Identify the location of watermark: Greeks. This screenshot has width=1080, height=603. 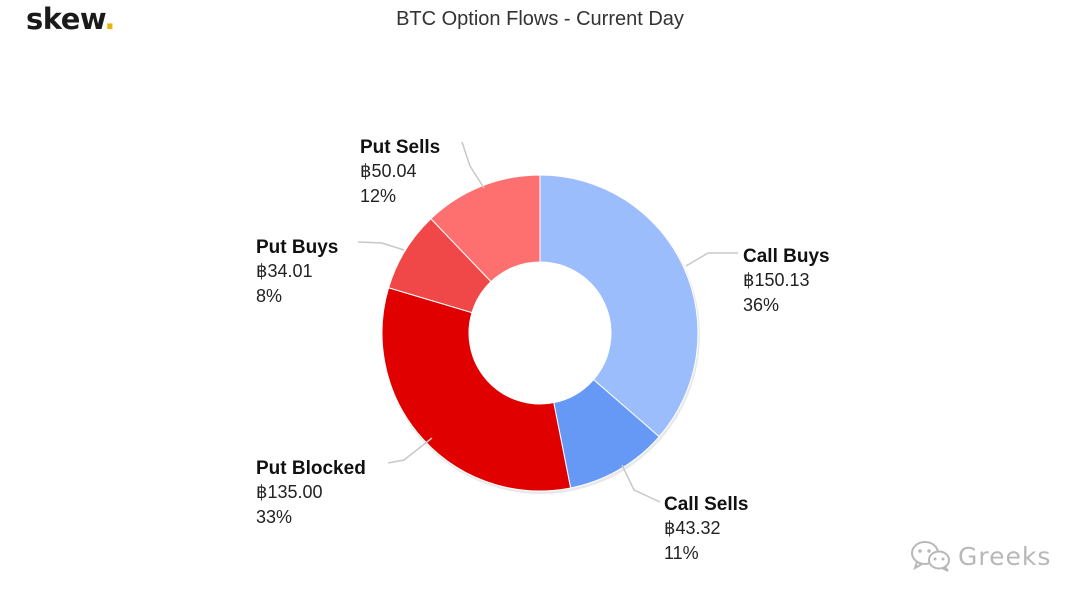
(980, 556).